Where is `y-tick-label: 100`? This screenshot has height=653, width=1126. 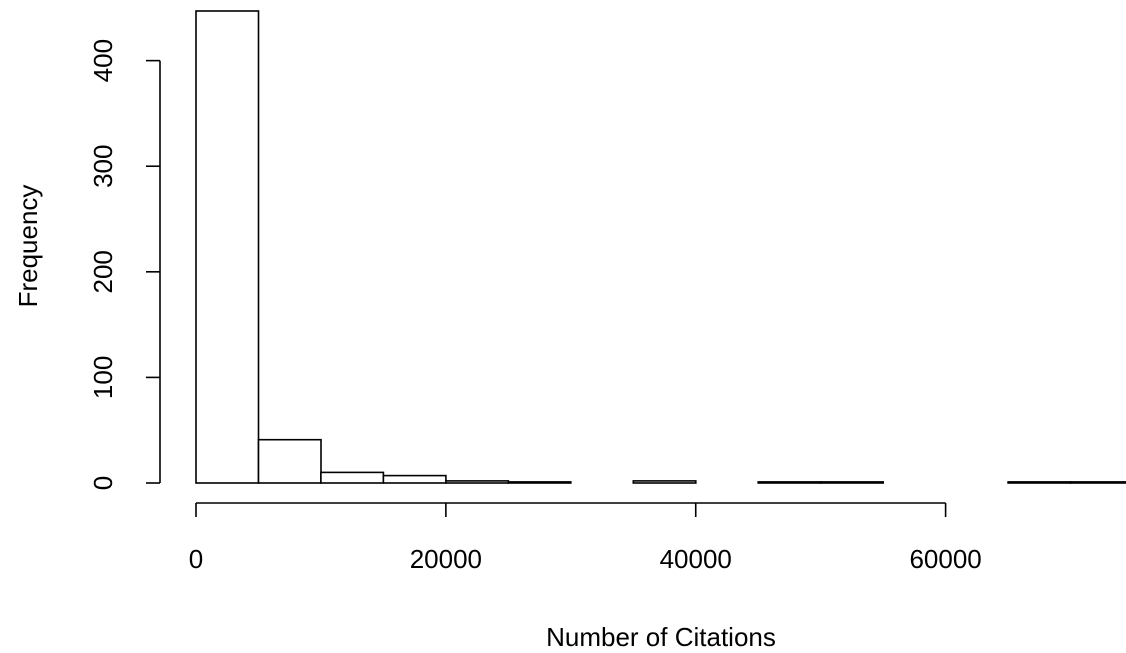 y-tick-label: 100 is located at coordinates (103, 377).